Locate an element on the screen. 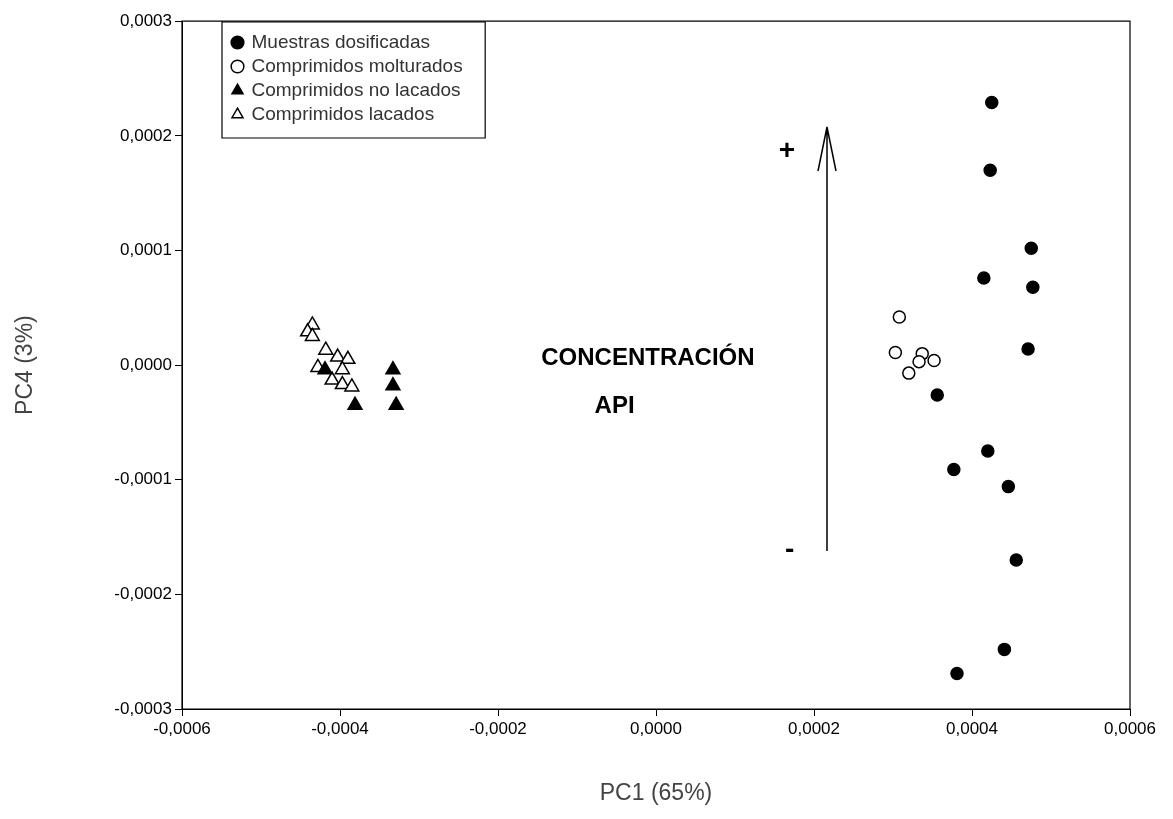 The height and width of the screenshot is (819, 1173). y-tick-label: -0,0003 is located at coordinates (143, 708).